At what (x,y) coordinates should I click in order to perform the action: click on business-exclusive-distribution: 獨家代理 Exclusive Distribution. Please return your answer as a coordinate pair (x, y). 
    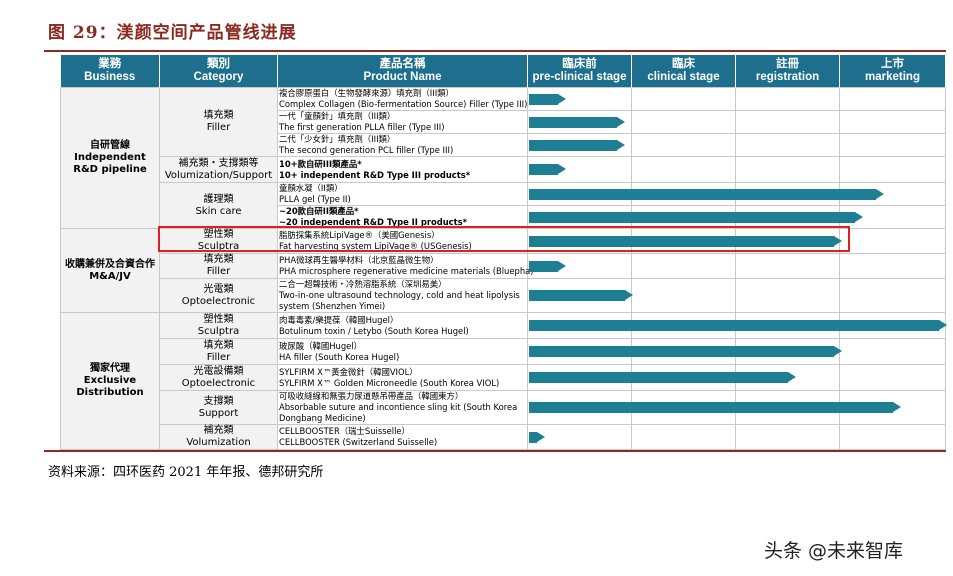
    Looking at the image, I should click on (110, 381).